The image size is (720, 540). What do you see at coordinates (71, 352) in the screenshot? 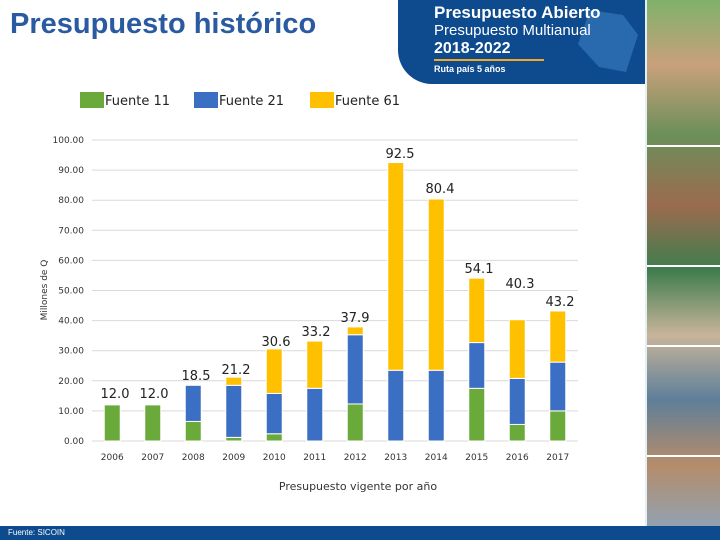
I see `y-tick-label: 30.00` at bounding box center [71, 352].